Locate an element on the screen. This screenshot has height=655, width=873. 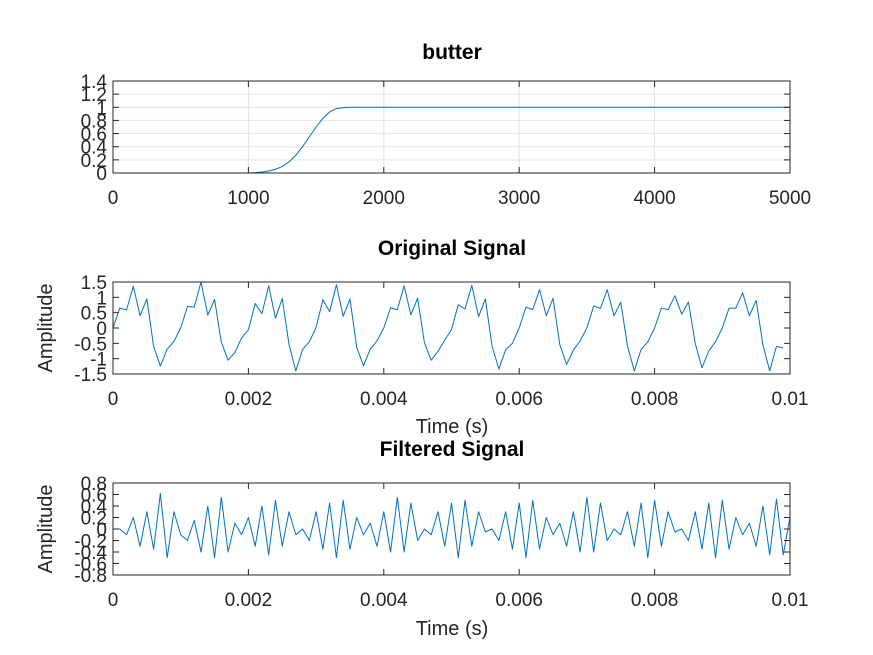
original-signal-ylabel: Amplitude is located at coordinates (46, 328).